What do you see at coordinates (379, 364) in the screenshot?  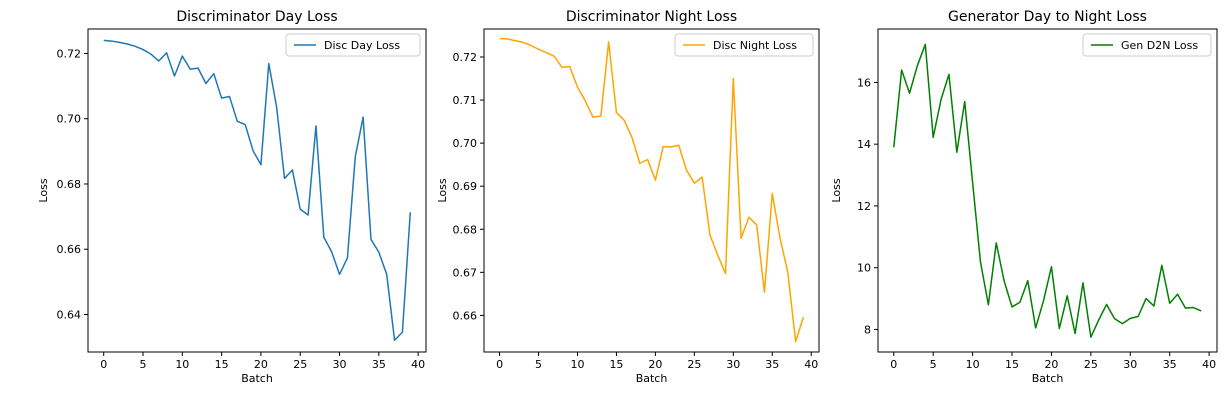 I see `x-tick-label: 35` at bounding box center [379, 364].